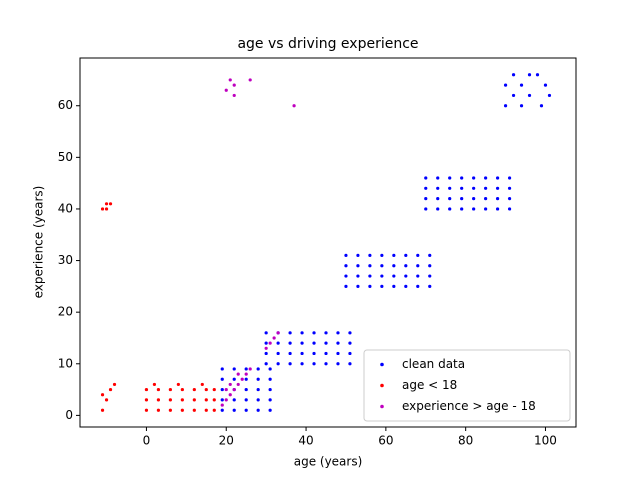 Image resolution: width=640 pixels, height=480 pixels. I want to click on x-tick-label: 60, so click(385, 441).